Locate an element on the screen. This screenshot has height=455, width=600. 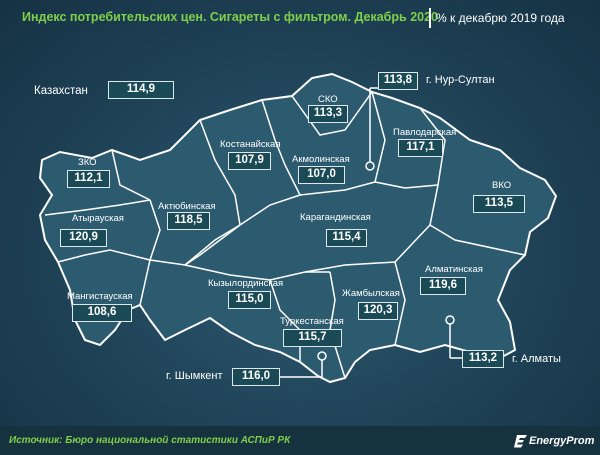
city-value-shymkent: 116,0 is located at coordinates (256, 377).